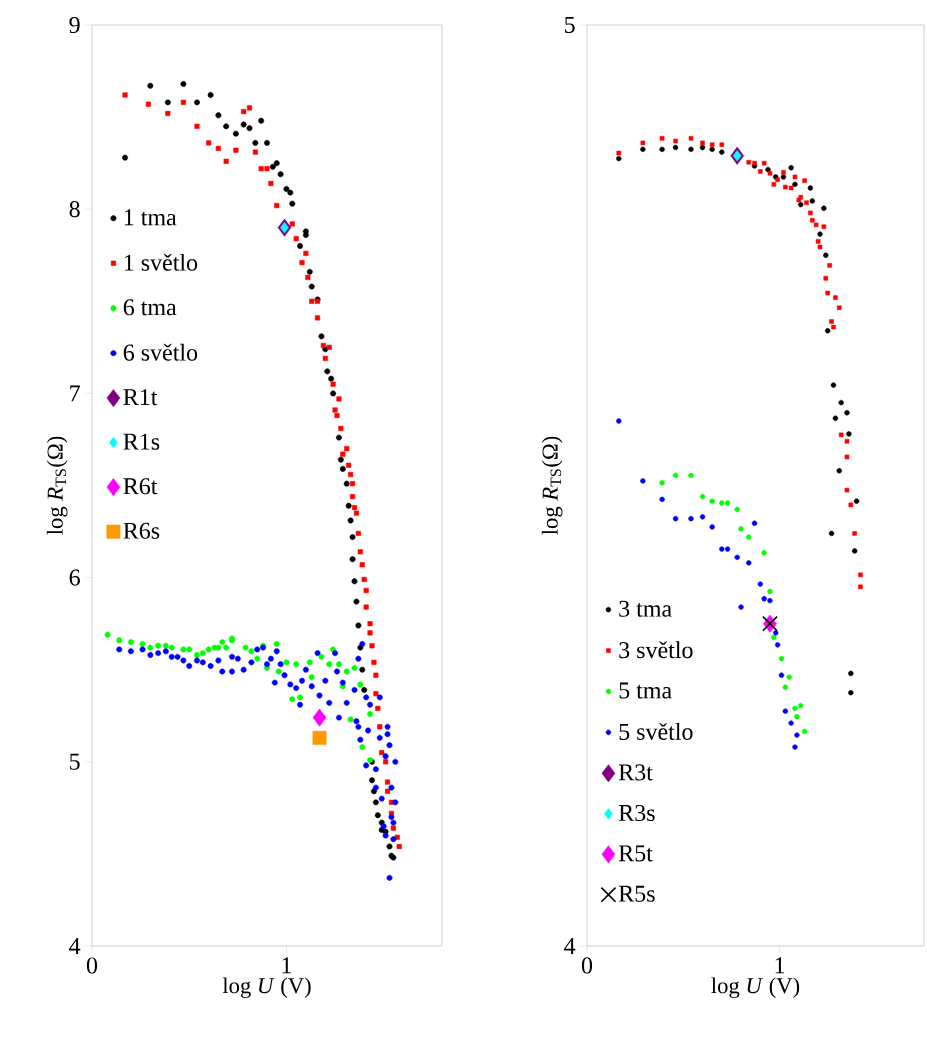 The height and width of the screenshot is (1038, 927). I want to click on legend-label: R3t, so click(635, 772).